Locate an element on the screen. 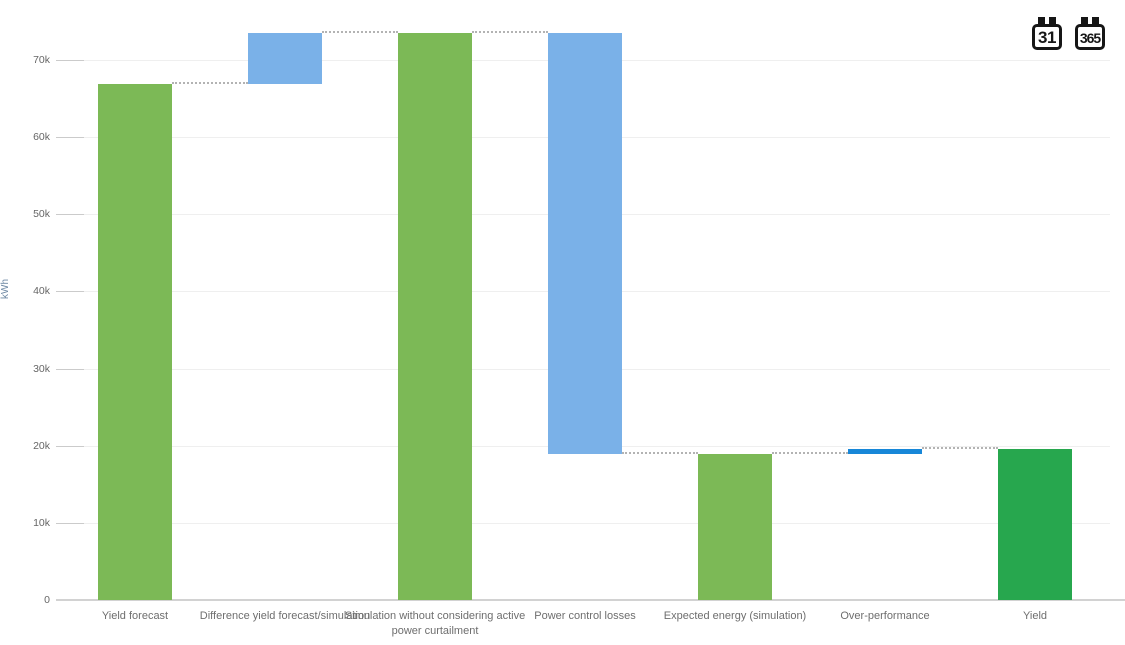  y-tick-label: 20k is located at coordinates (41, 446).